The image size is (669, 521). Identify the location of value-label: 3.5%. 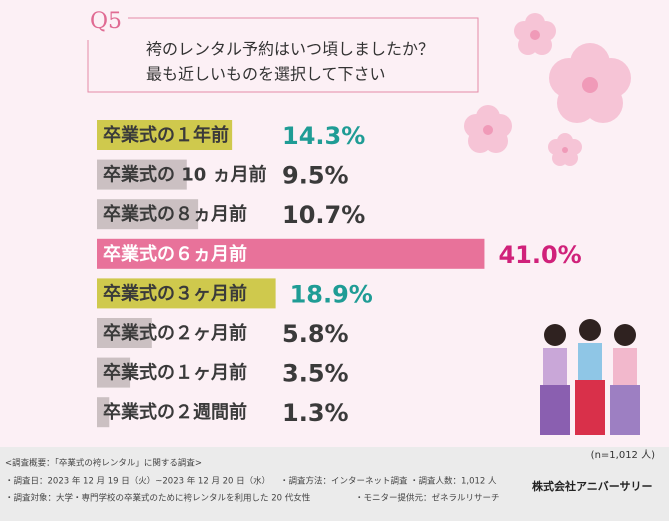
(315, 374).